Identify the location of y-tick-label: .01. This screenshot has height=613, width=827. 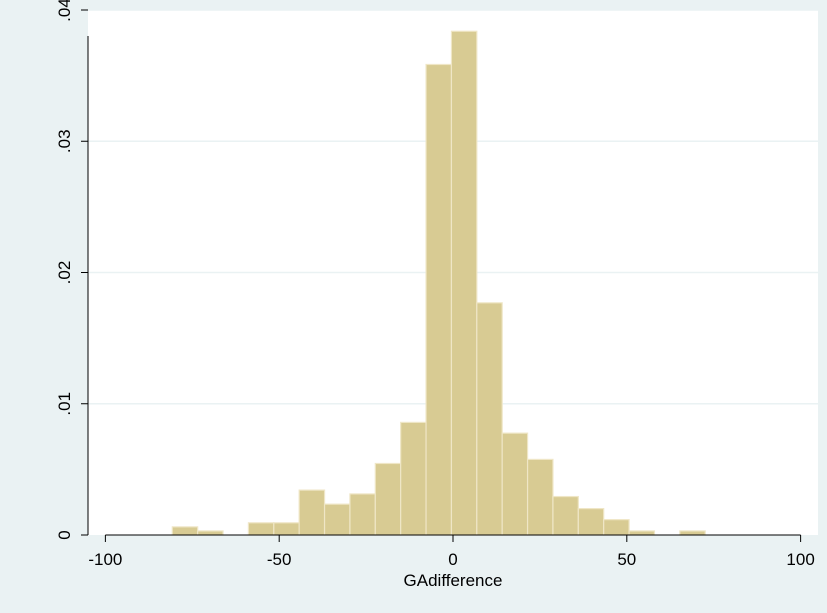
(64, 404).